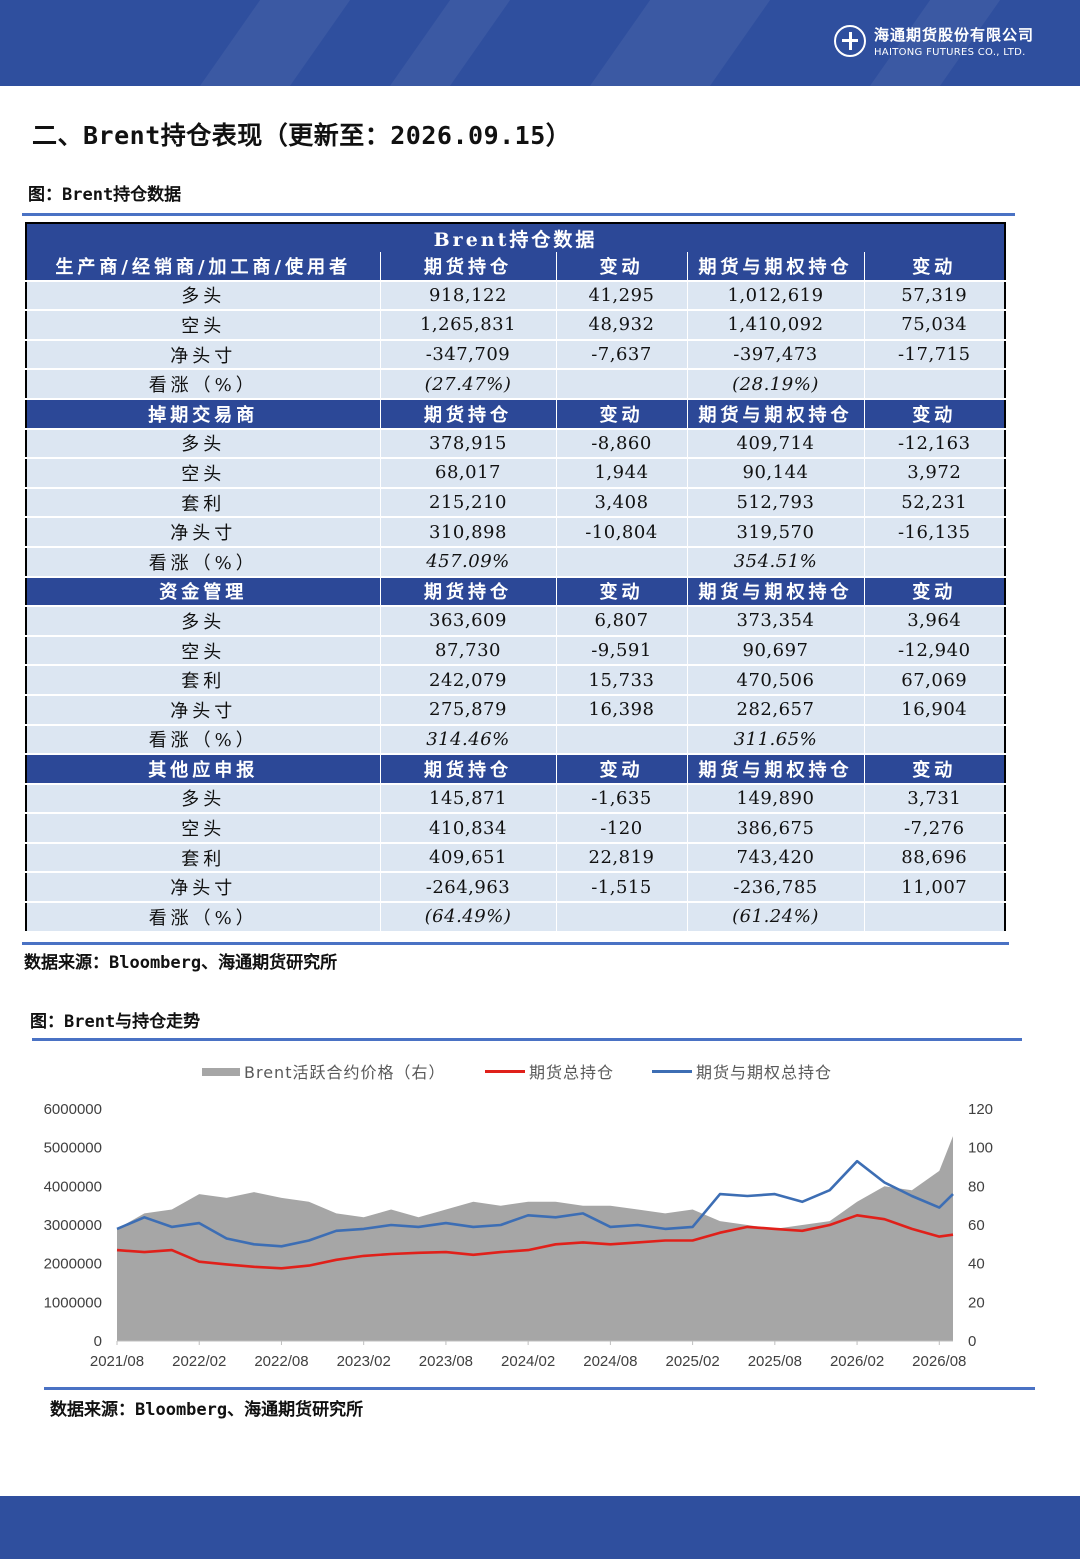  Describe the element at coordinates (610, 1361) in the screenshot. I see `x-tick-label: 2024/08` at that location.